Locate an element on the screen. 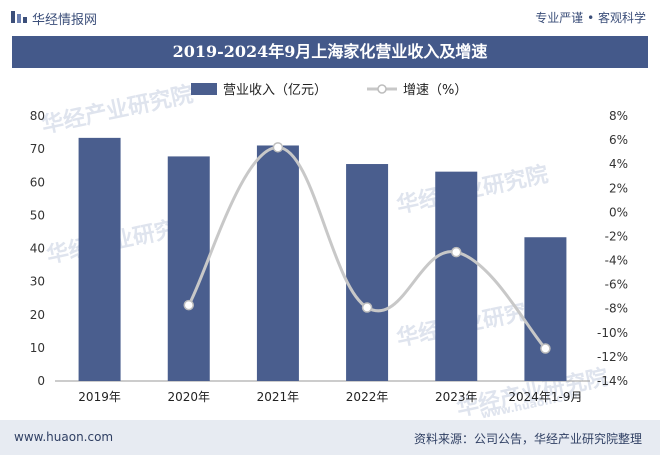 The width and height of the screenshot is (660, 455). right-tick-label: -8% is located at coordinates (616, 309).